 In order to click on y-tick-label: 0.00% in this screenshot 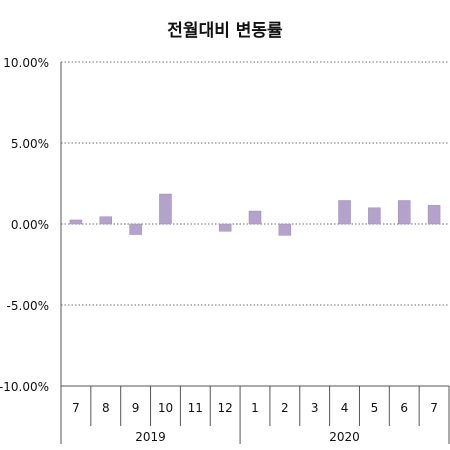, I will do `click(30, 225)`.